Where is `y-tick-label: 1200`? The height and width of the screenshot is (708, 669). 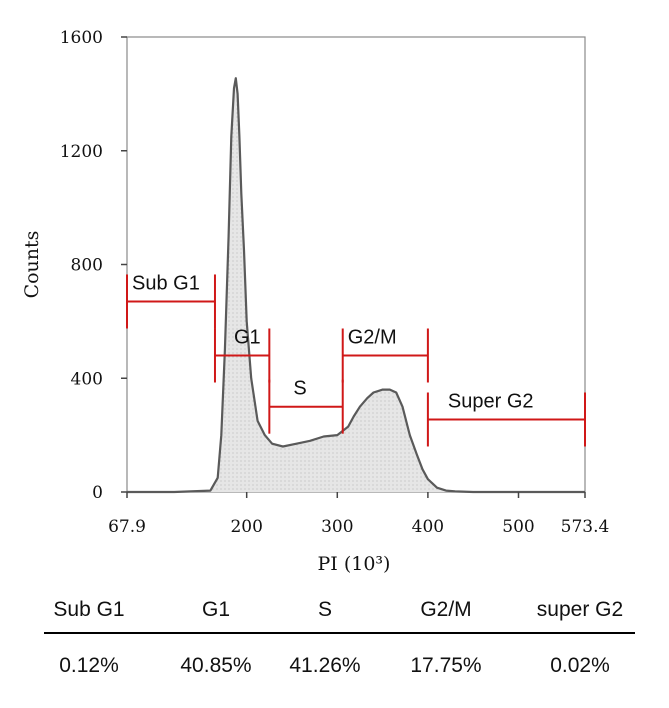
y-tick-label: 1200 is located at coordinates (81, 152).